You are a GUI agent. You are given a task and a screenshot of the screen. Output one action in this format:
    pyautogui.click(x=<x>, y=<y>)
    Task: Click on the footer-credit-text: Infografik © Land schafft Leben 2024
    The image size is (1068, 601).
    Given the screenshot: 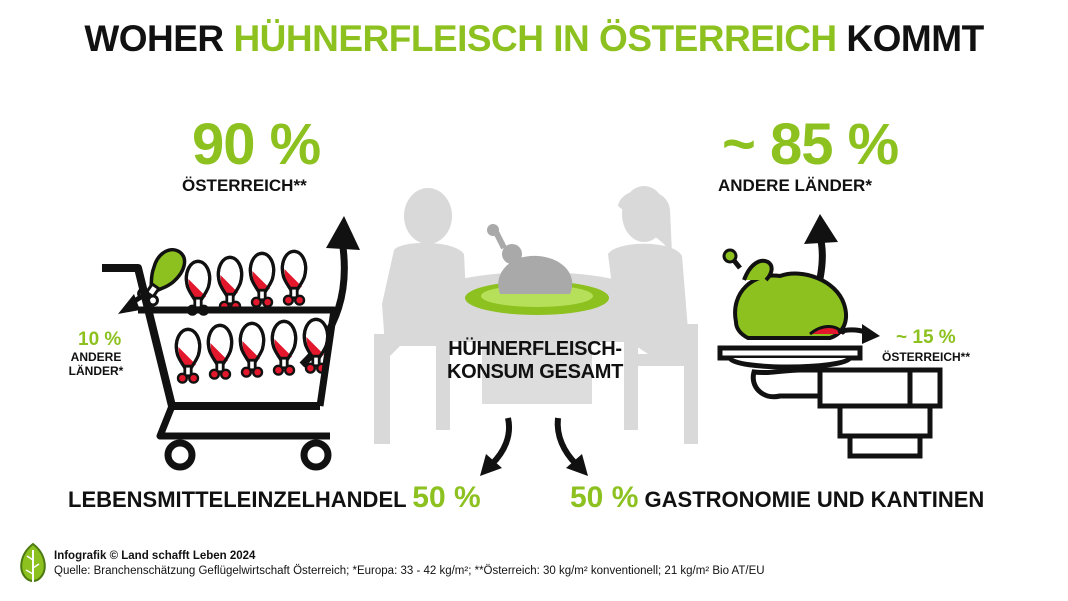 What is the action you would take?
    pyautogui.click(x=155, y=556)
    